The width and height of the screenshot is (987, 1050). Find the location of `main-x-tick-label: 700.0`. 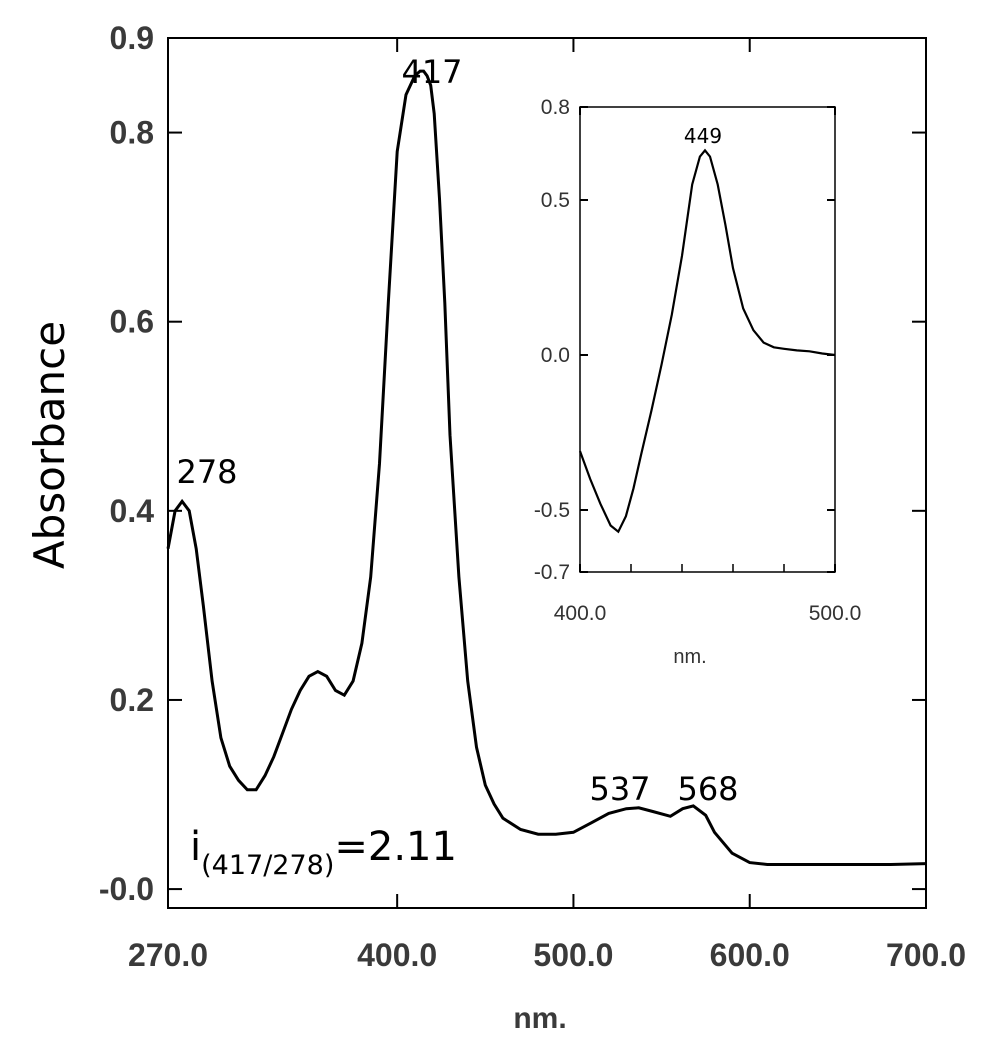

main-x-tick-label: 700.0 is located at coordinates (926, 955).